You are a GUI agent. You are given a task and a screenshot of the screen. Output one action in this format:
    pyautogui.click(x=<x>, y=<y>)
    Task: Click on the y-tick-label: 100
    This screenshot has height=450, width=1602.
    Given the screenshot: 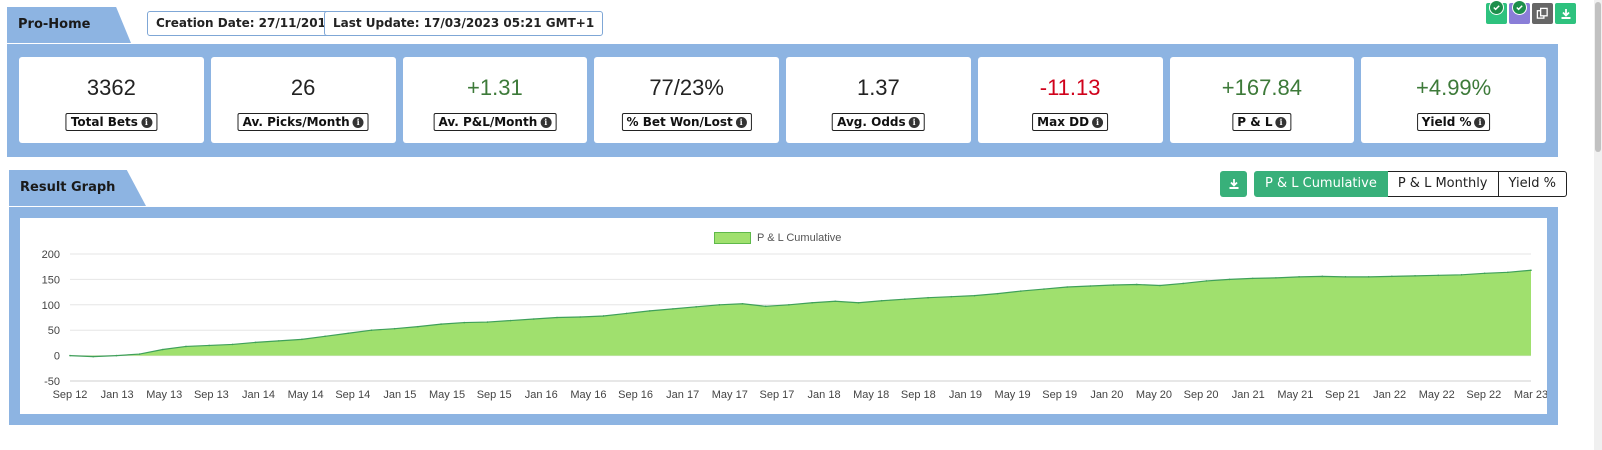 What is the action you would take?
    pyautogui.click(x=51, y=306)
    